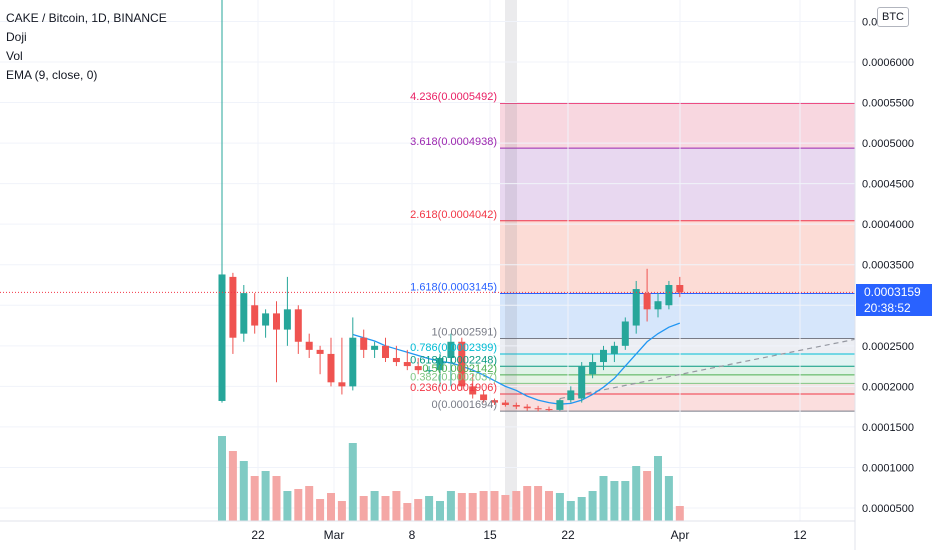  Describe the element at coordinates (16, 37) in the screenshot. I see `indicator-doji: Doji` at that location.